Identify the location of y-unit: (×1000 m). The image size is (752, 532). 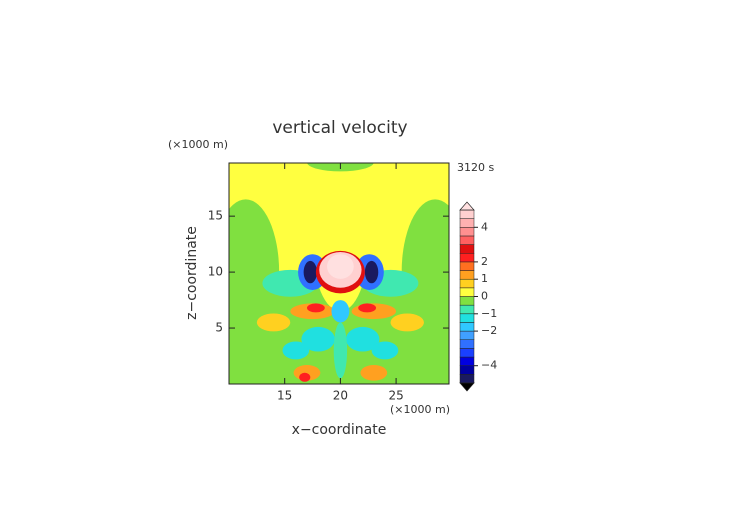
(198, 144).